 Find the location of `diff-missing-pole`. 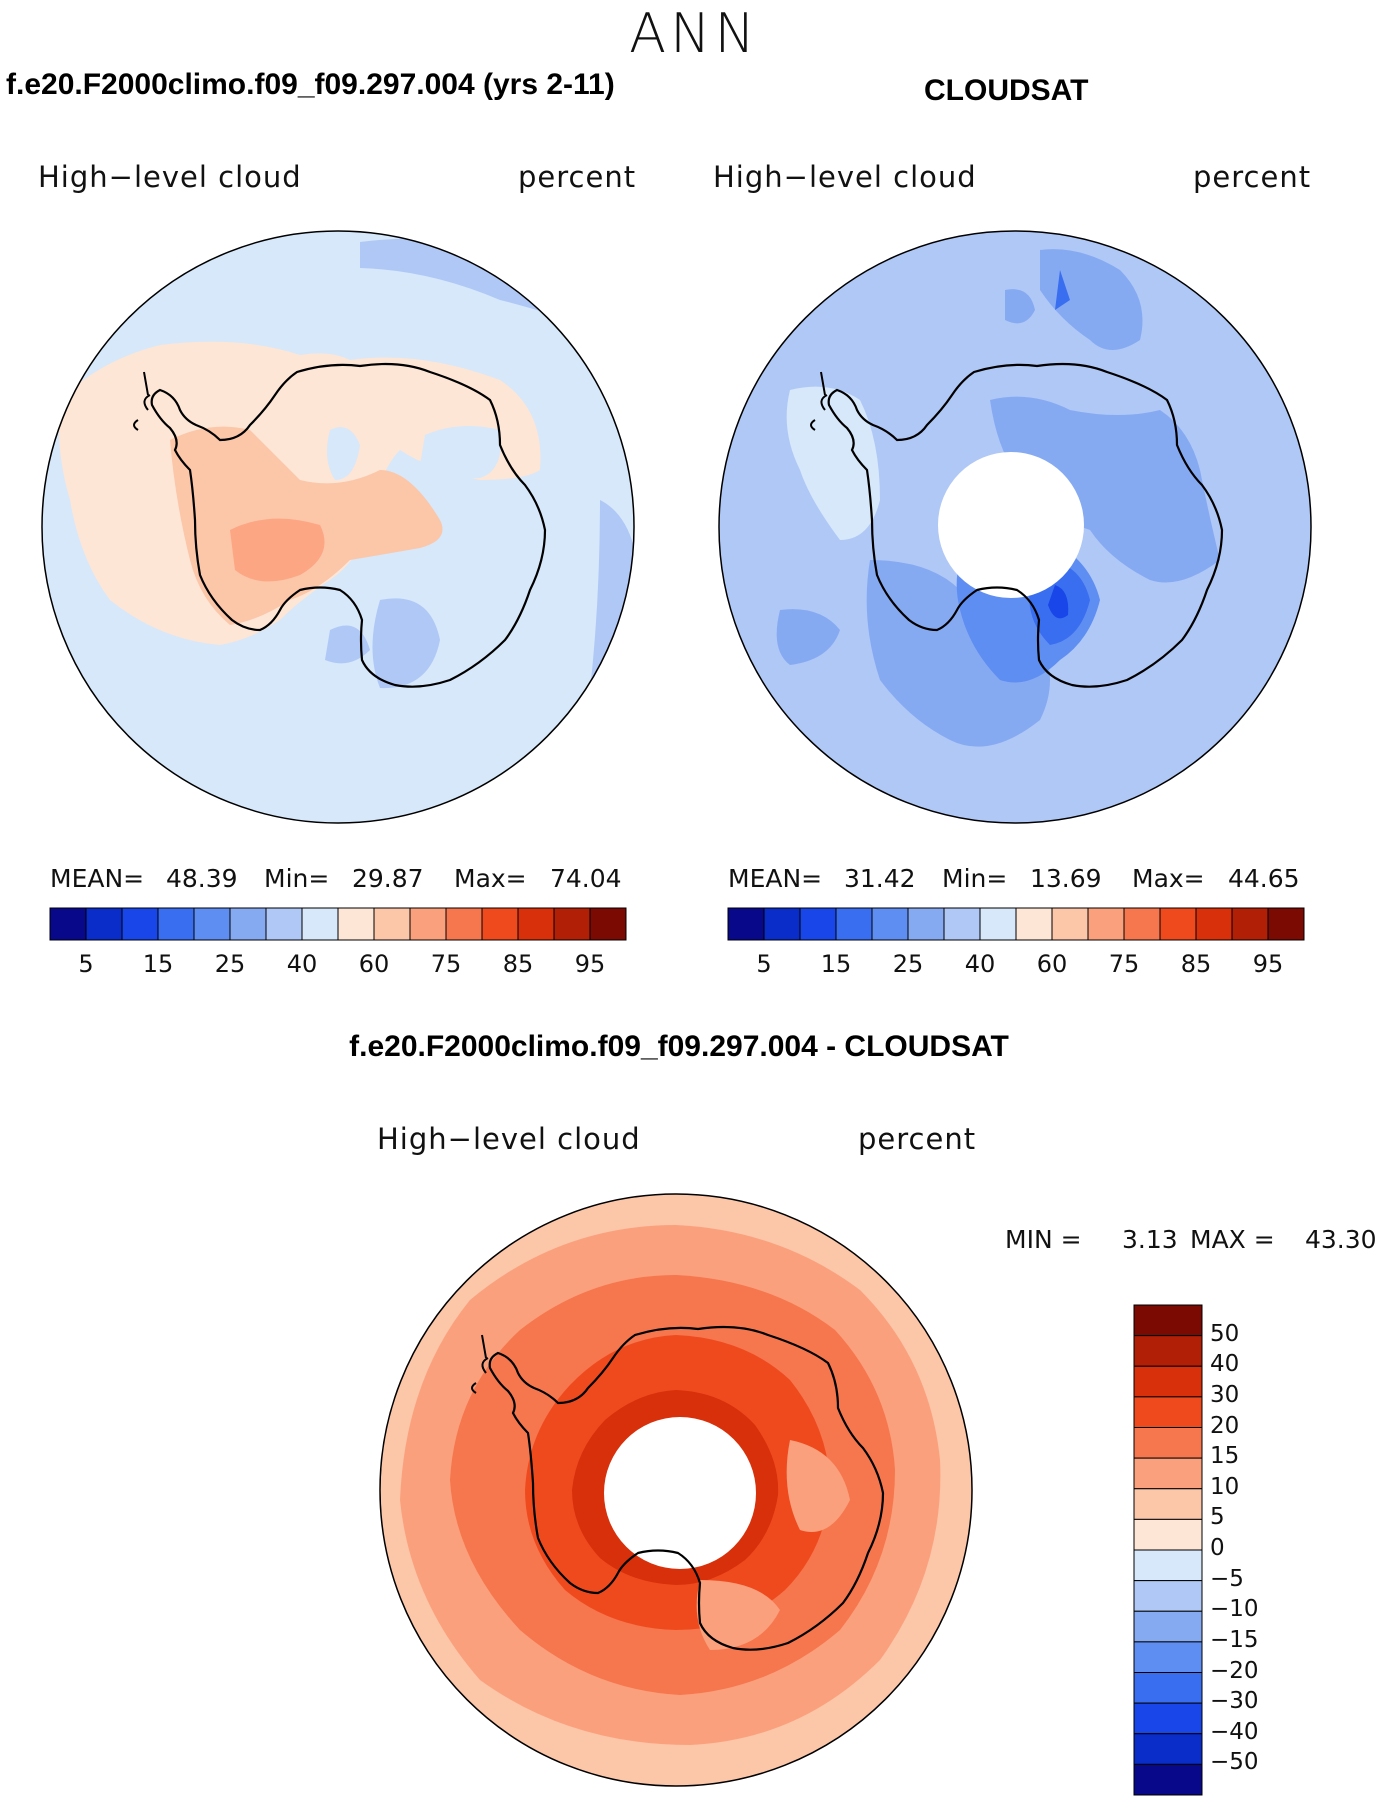

diff-missing-pole is located at coordinates (680, 1493).